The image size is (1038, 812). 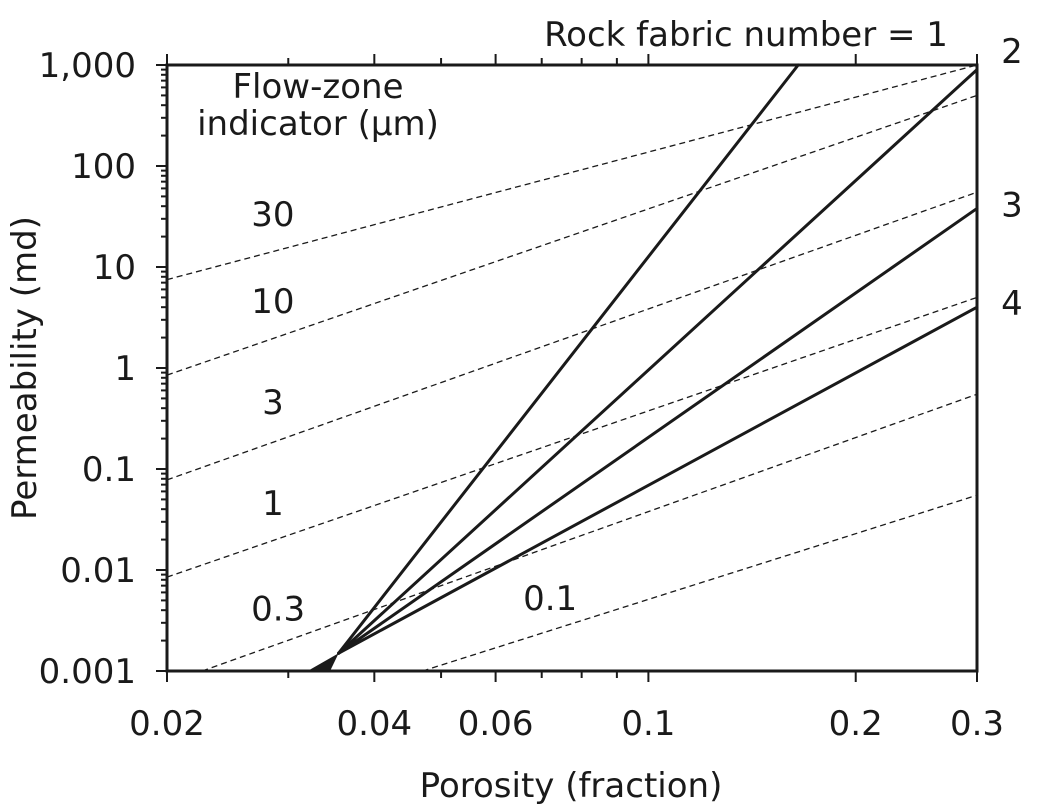 I want to click on rock-fabric-title: Rock fabric number = 1, so click(x=746, y=35).